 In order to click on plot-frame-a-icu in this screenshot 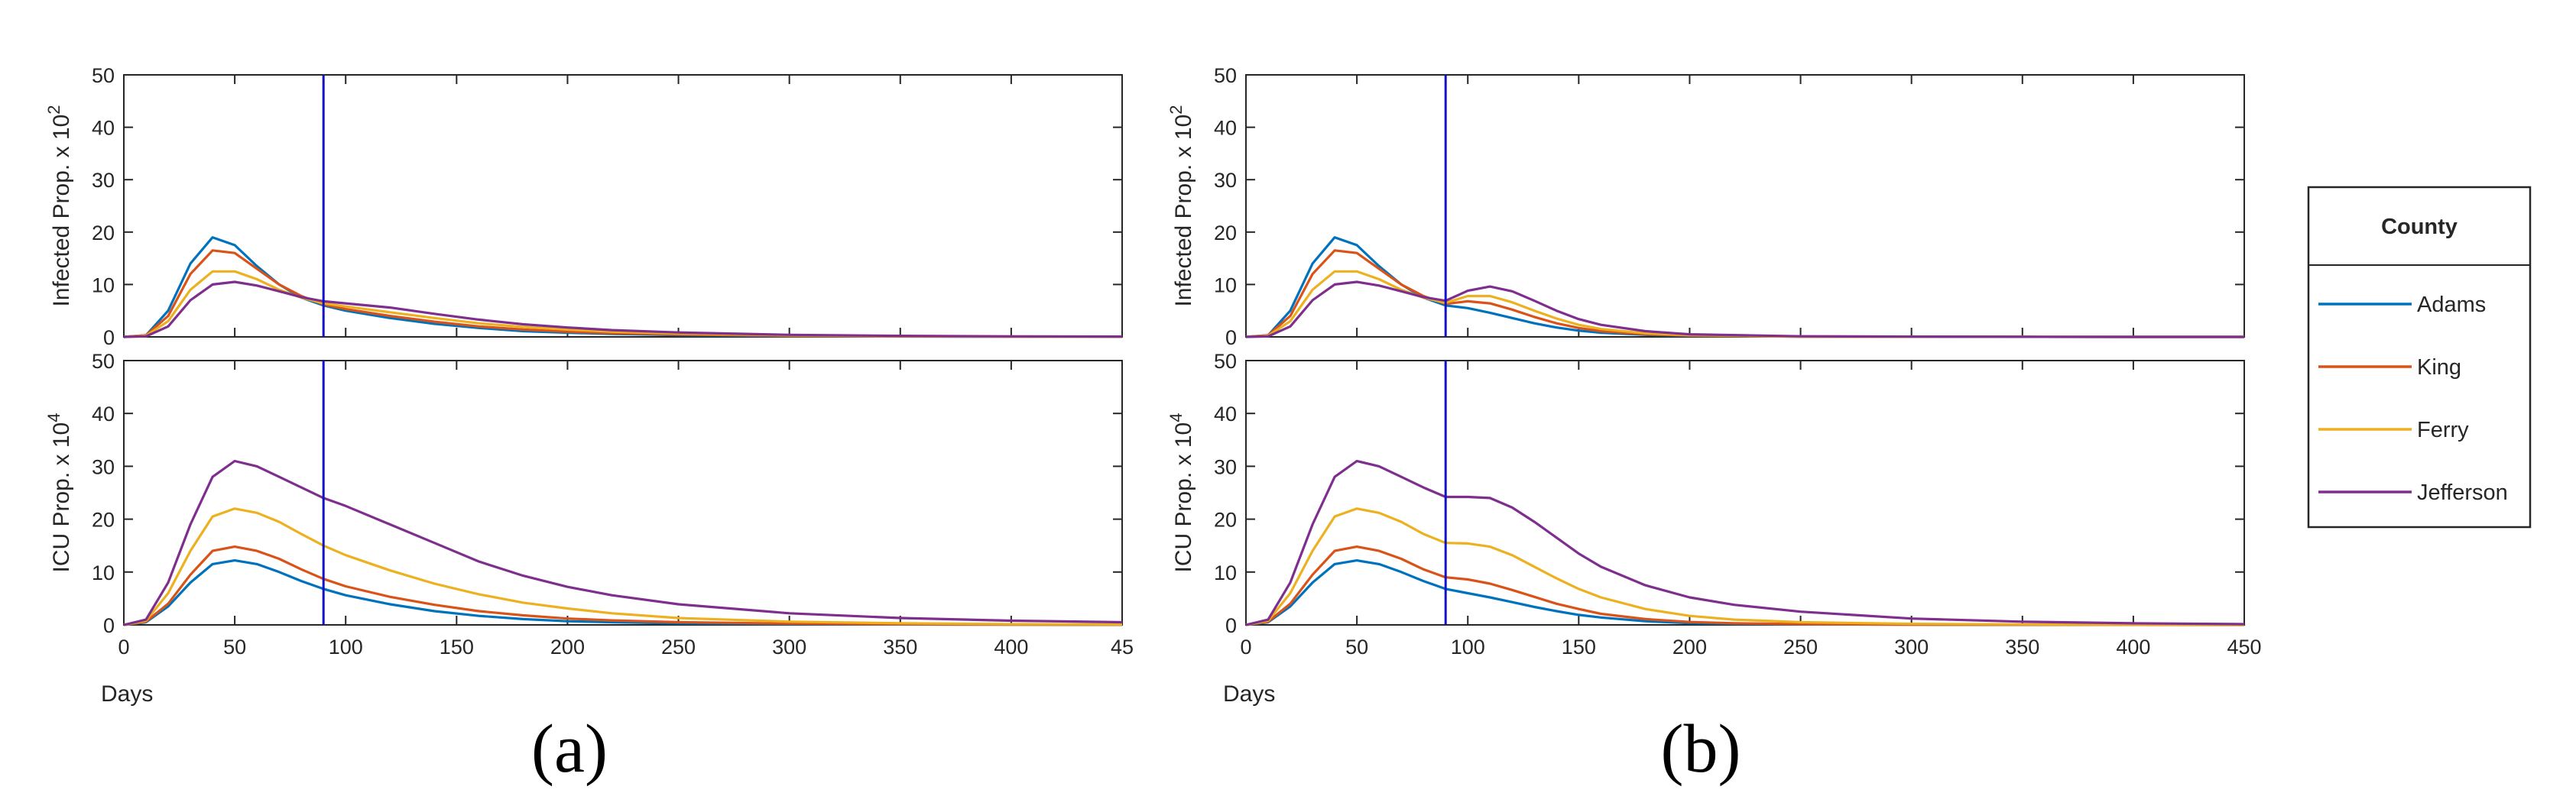, I will do `click(623, 493)`.